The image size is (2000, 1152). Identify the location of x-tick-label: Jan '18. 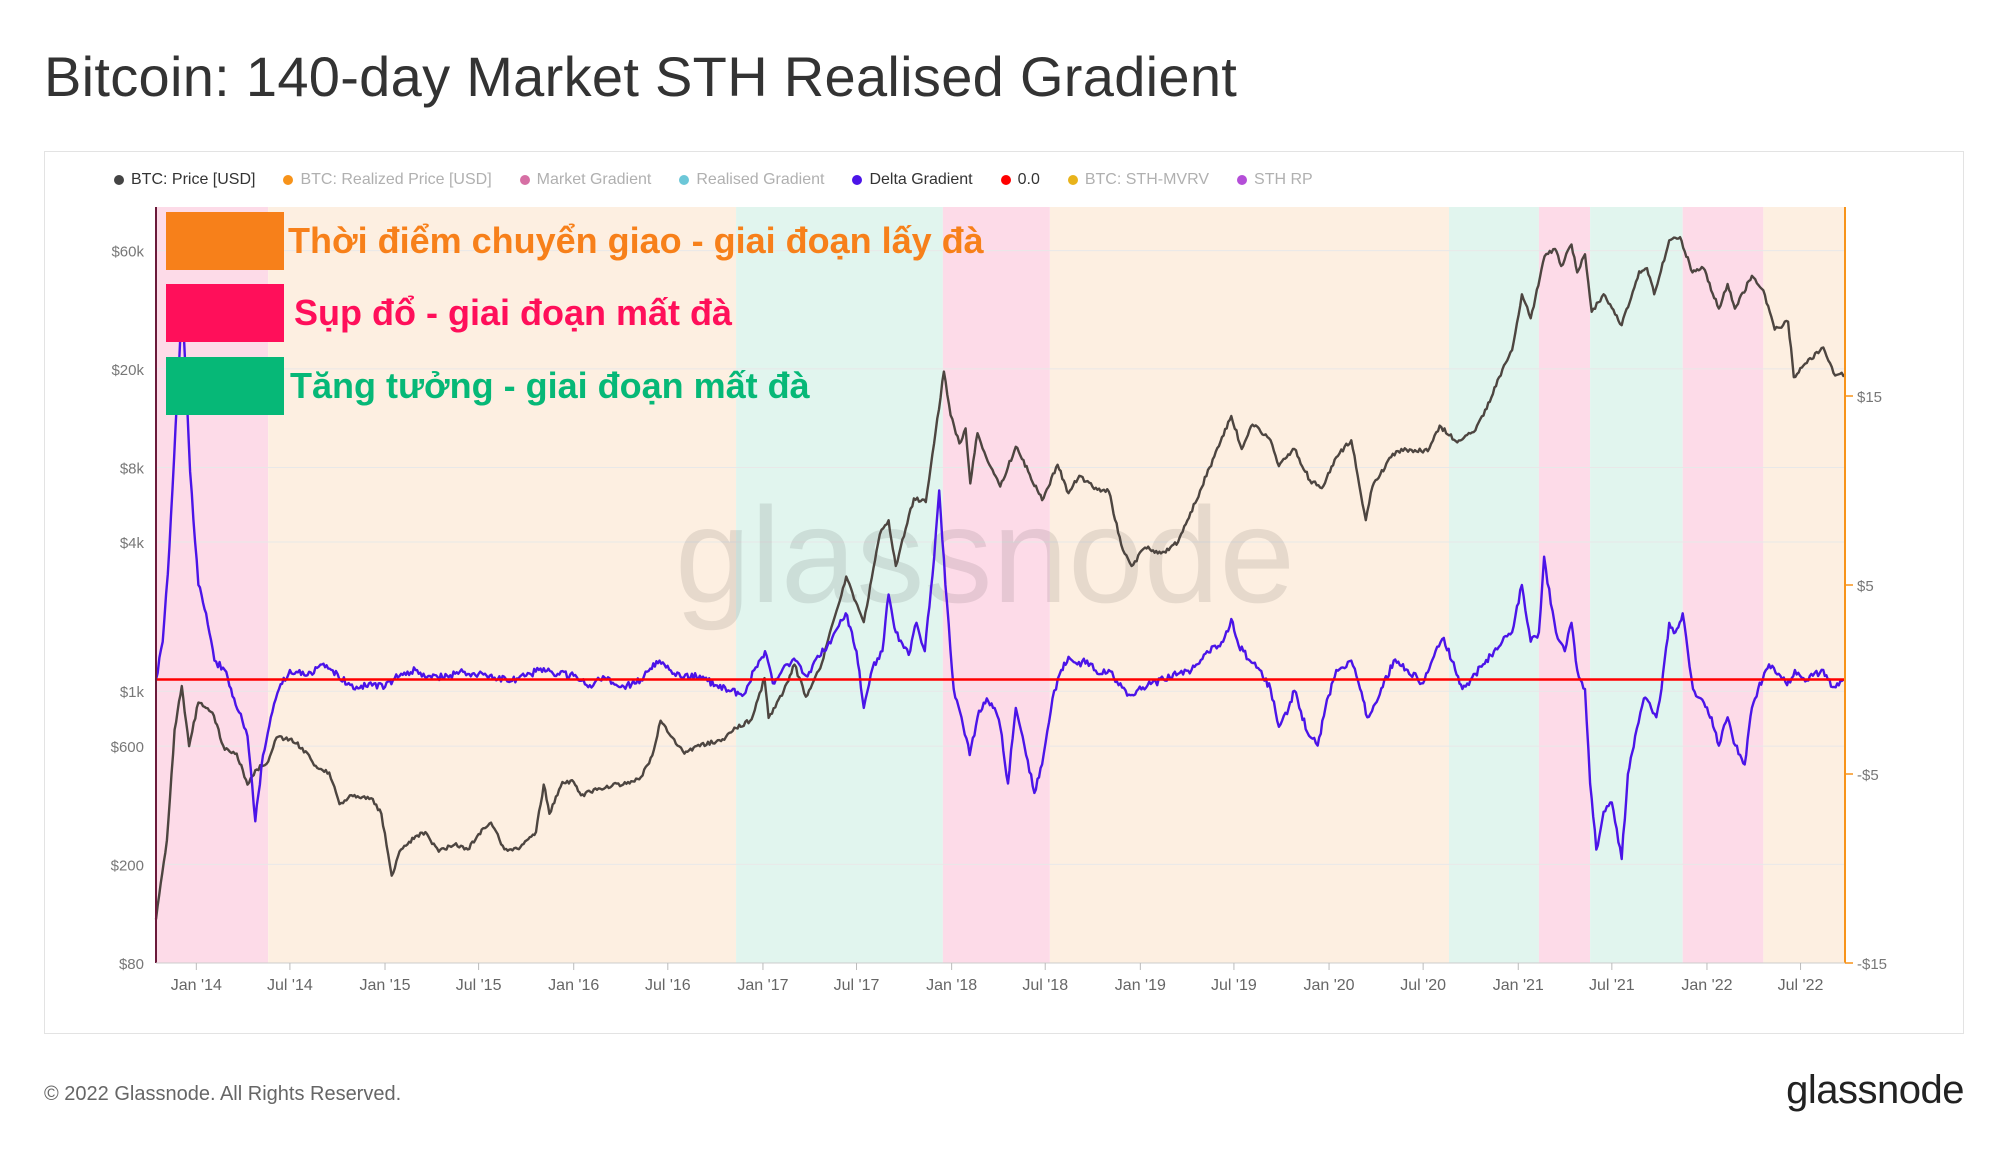
(951, 985).